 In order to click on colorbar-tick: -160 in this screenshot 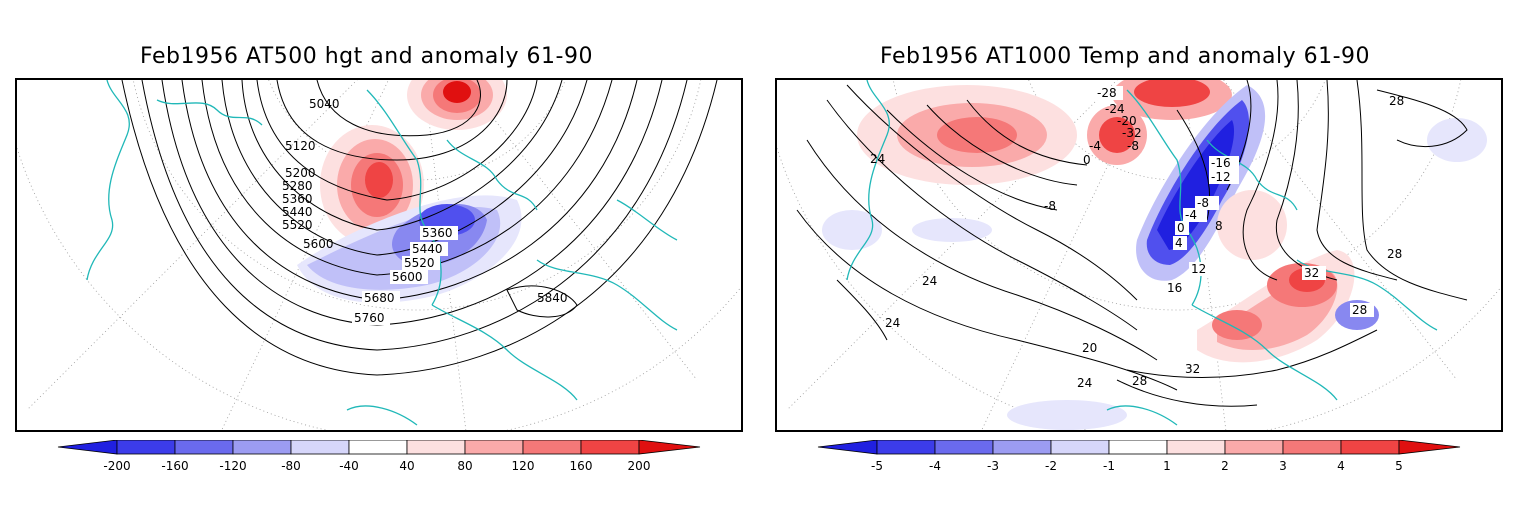, I will do `click(174, 466)`.